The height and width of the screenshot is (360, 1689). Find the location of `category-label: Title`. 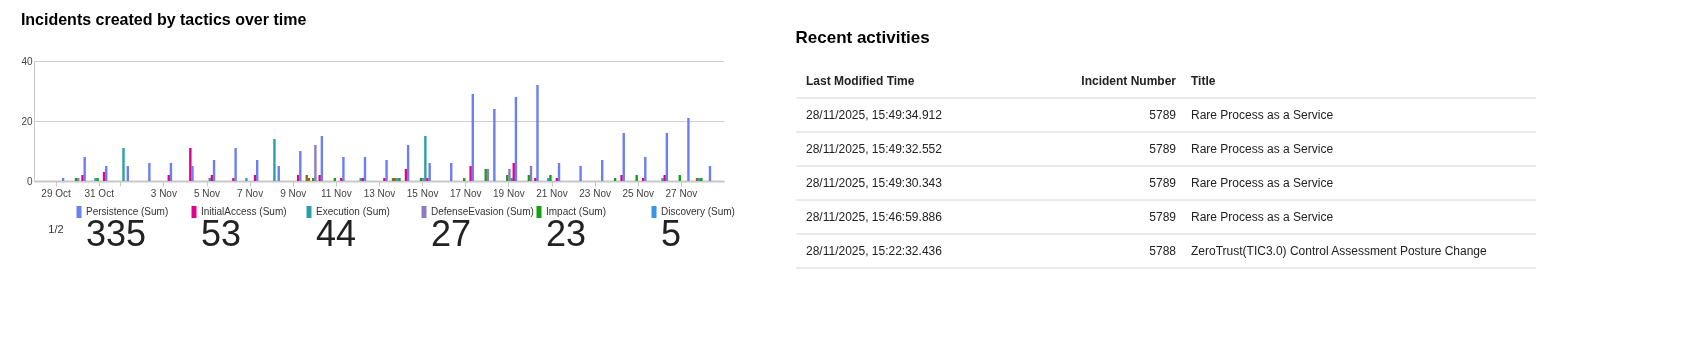

category-label: Title is located at coordinates (1203, 81).